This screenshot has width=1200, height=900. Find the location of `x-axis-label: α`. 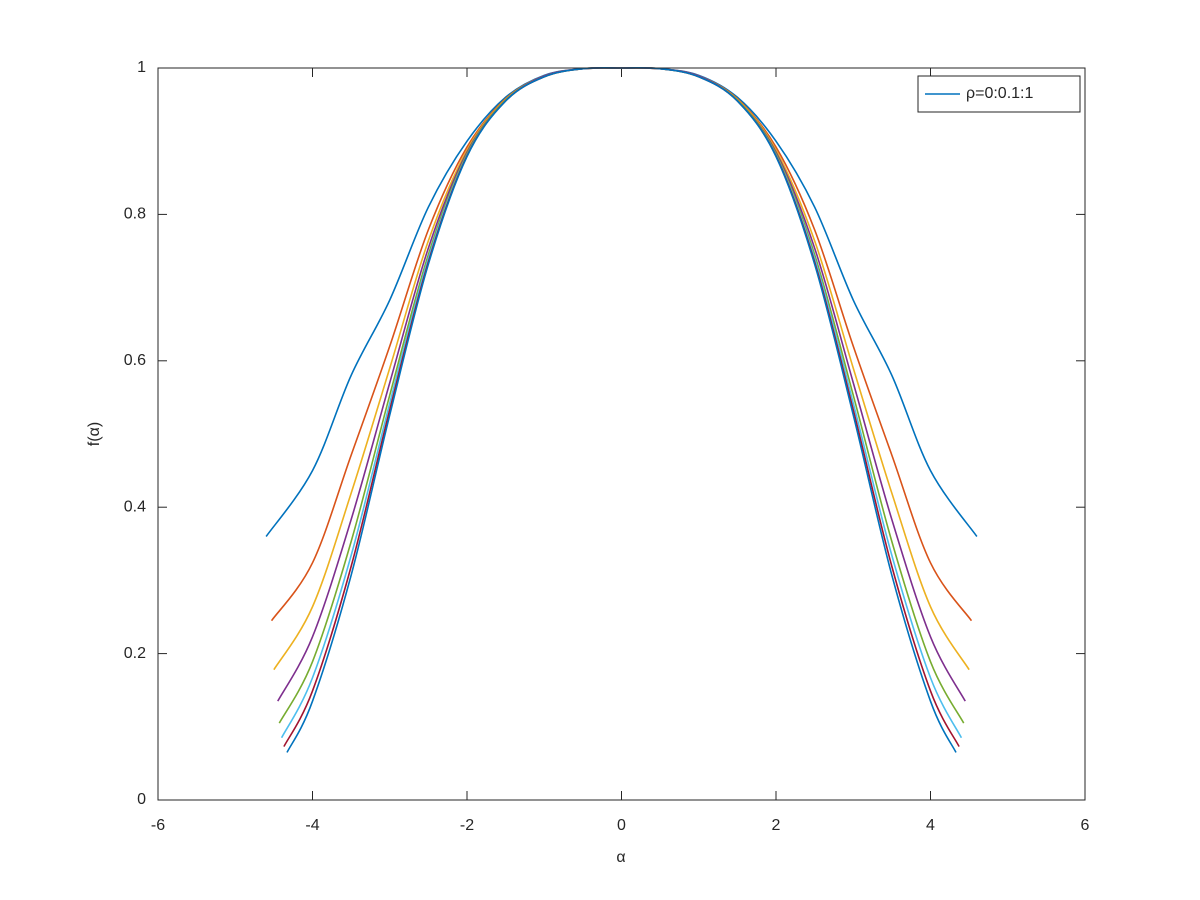

x-axis-label: α is located at coordinates (620, 857).